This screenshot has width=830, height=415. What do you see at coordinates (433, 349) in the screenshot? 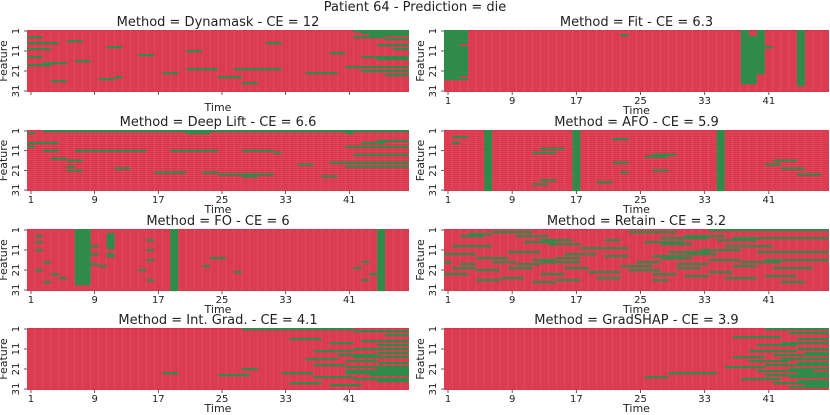
I see `y-tick-label: 11` at bounding box center [433, 349].